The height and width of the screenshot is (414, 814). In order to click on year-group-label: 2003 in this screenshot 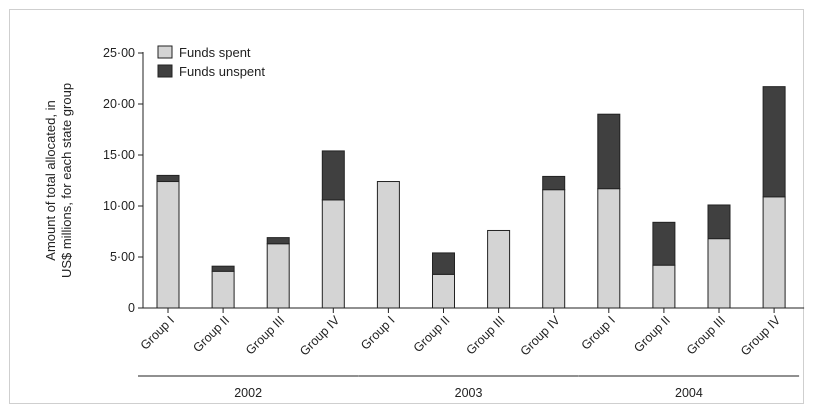, I will do `click(469, 393)`.